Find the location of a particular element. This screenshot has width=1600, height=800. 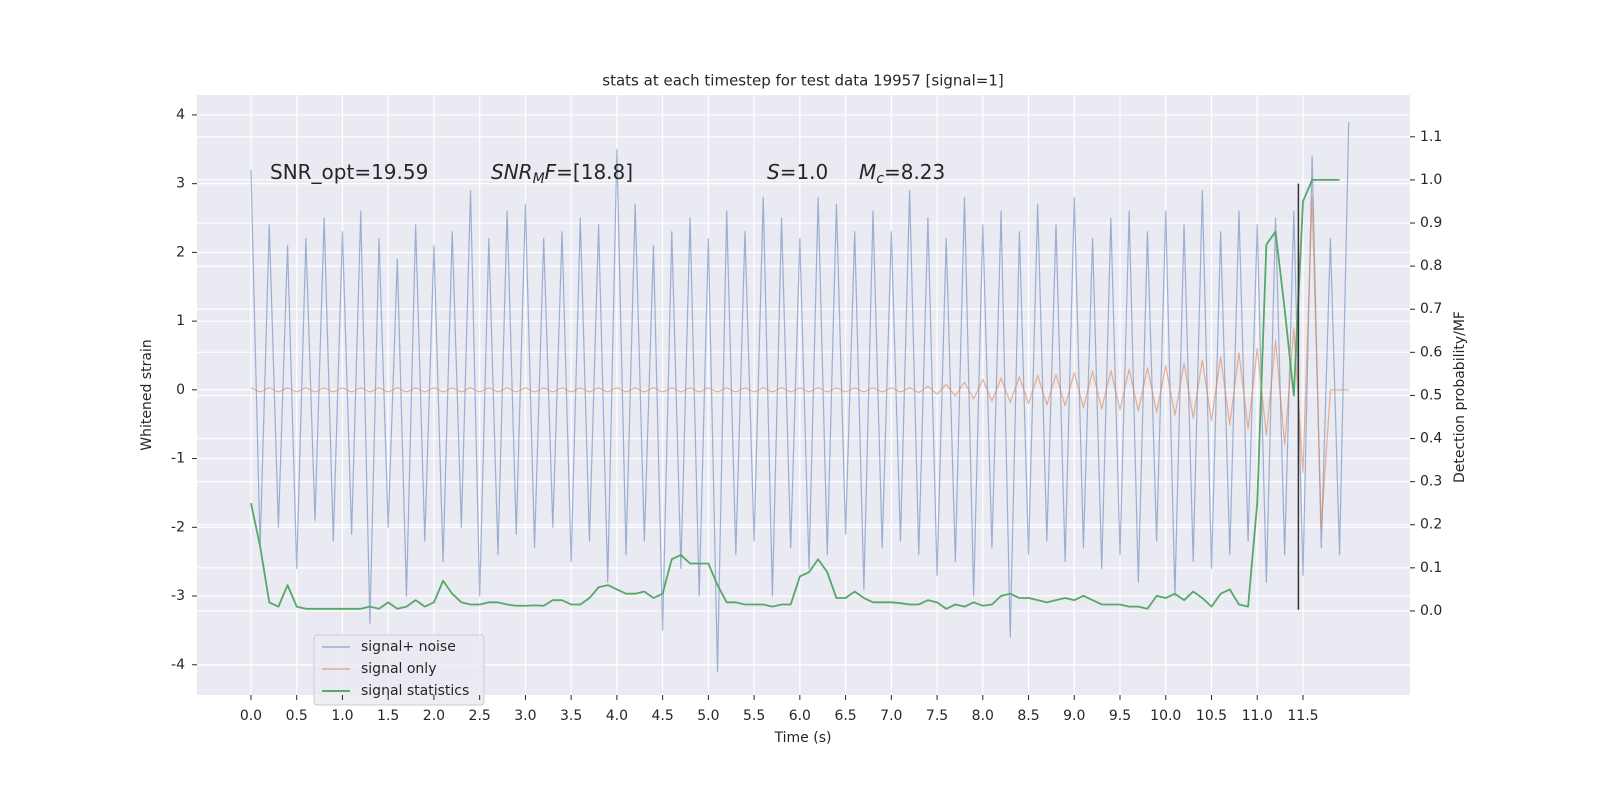

x-tick-label: 1.0 is located at coordinates (342, 716).